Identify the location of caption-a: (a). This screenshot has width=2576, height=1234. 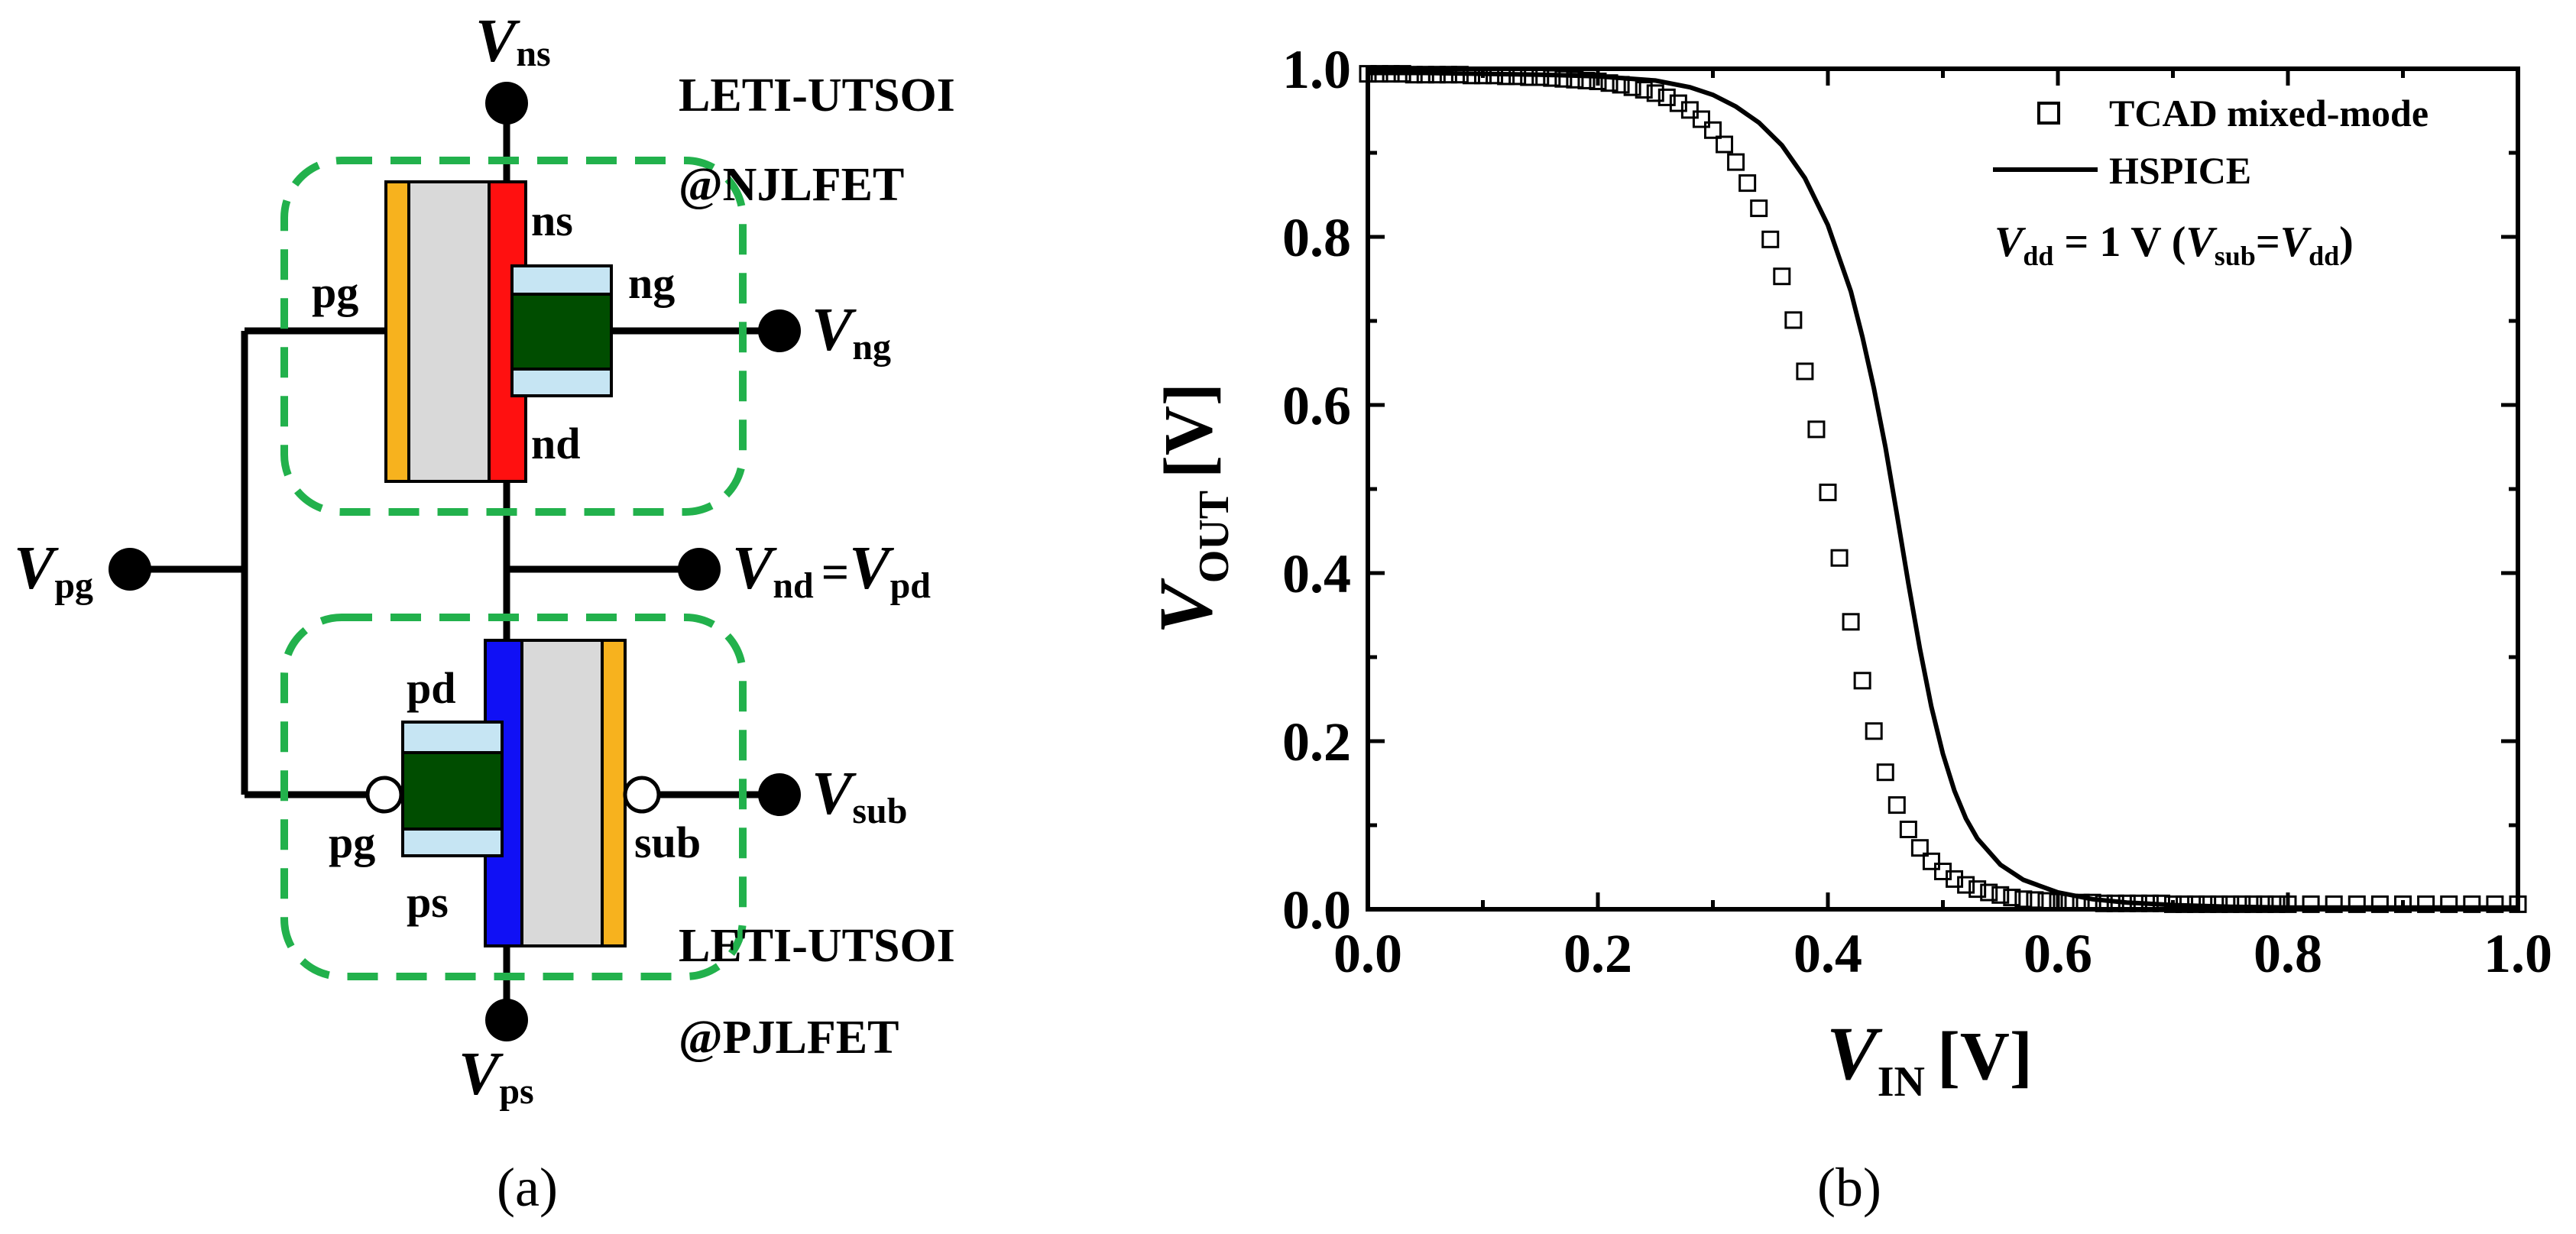
(527, 1187).